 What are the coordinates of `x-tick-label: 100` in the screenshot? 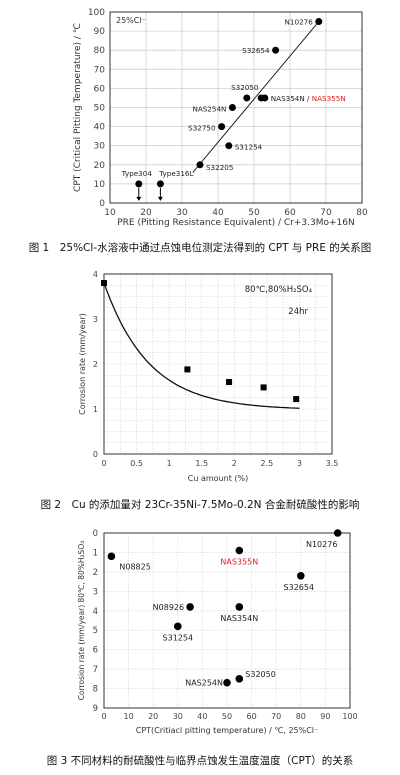 It's located at (349, 716).